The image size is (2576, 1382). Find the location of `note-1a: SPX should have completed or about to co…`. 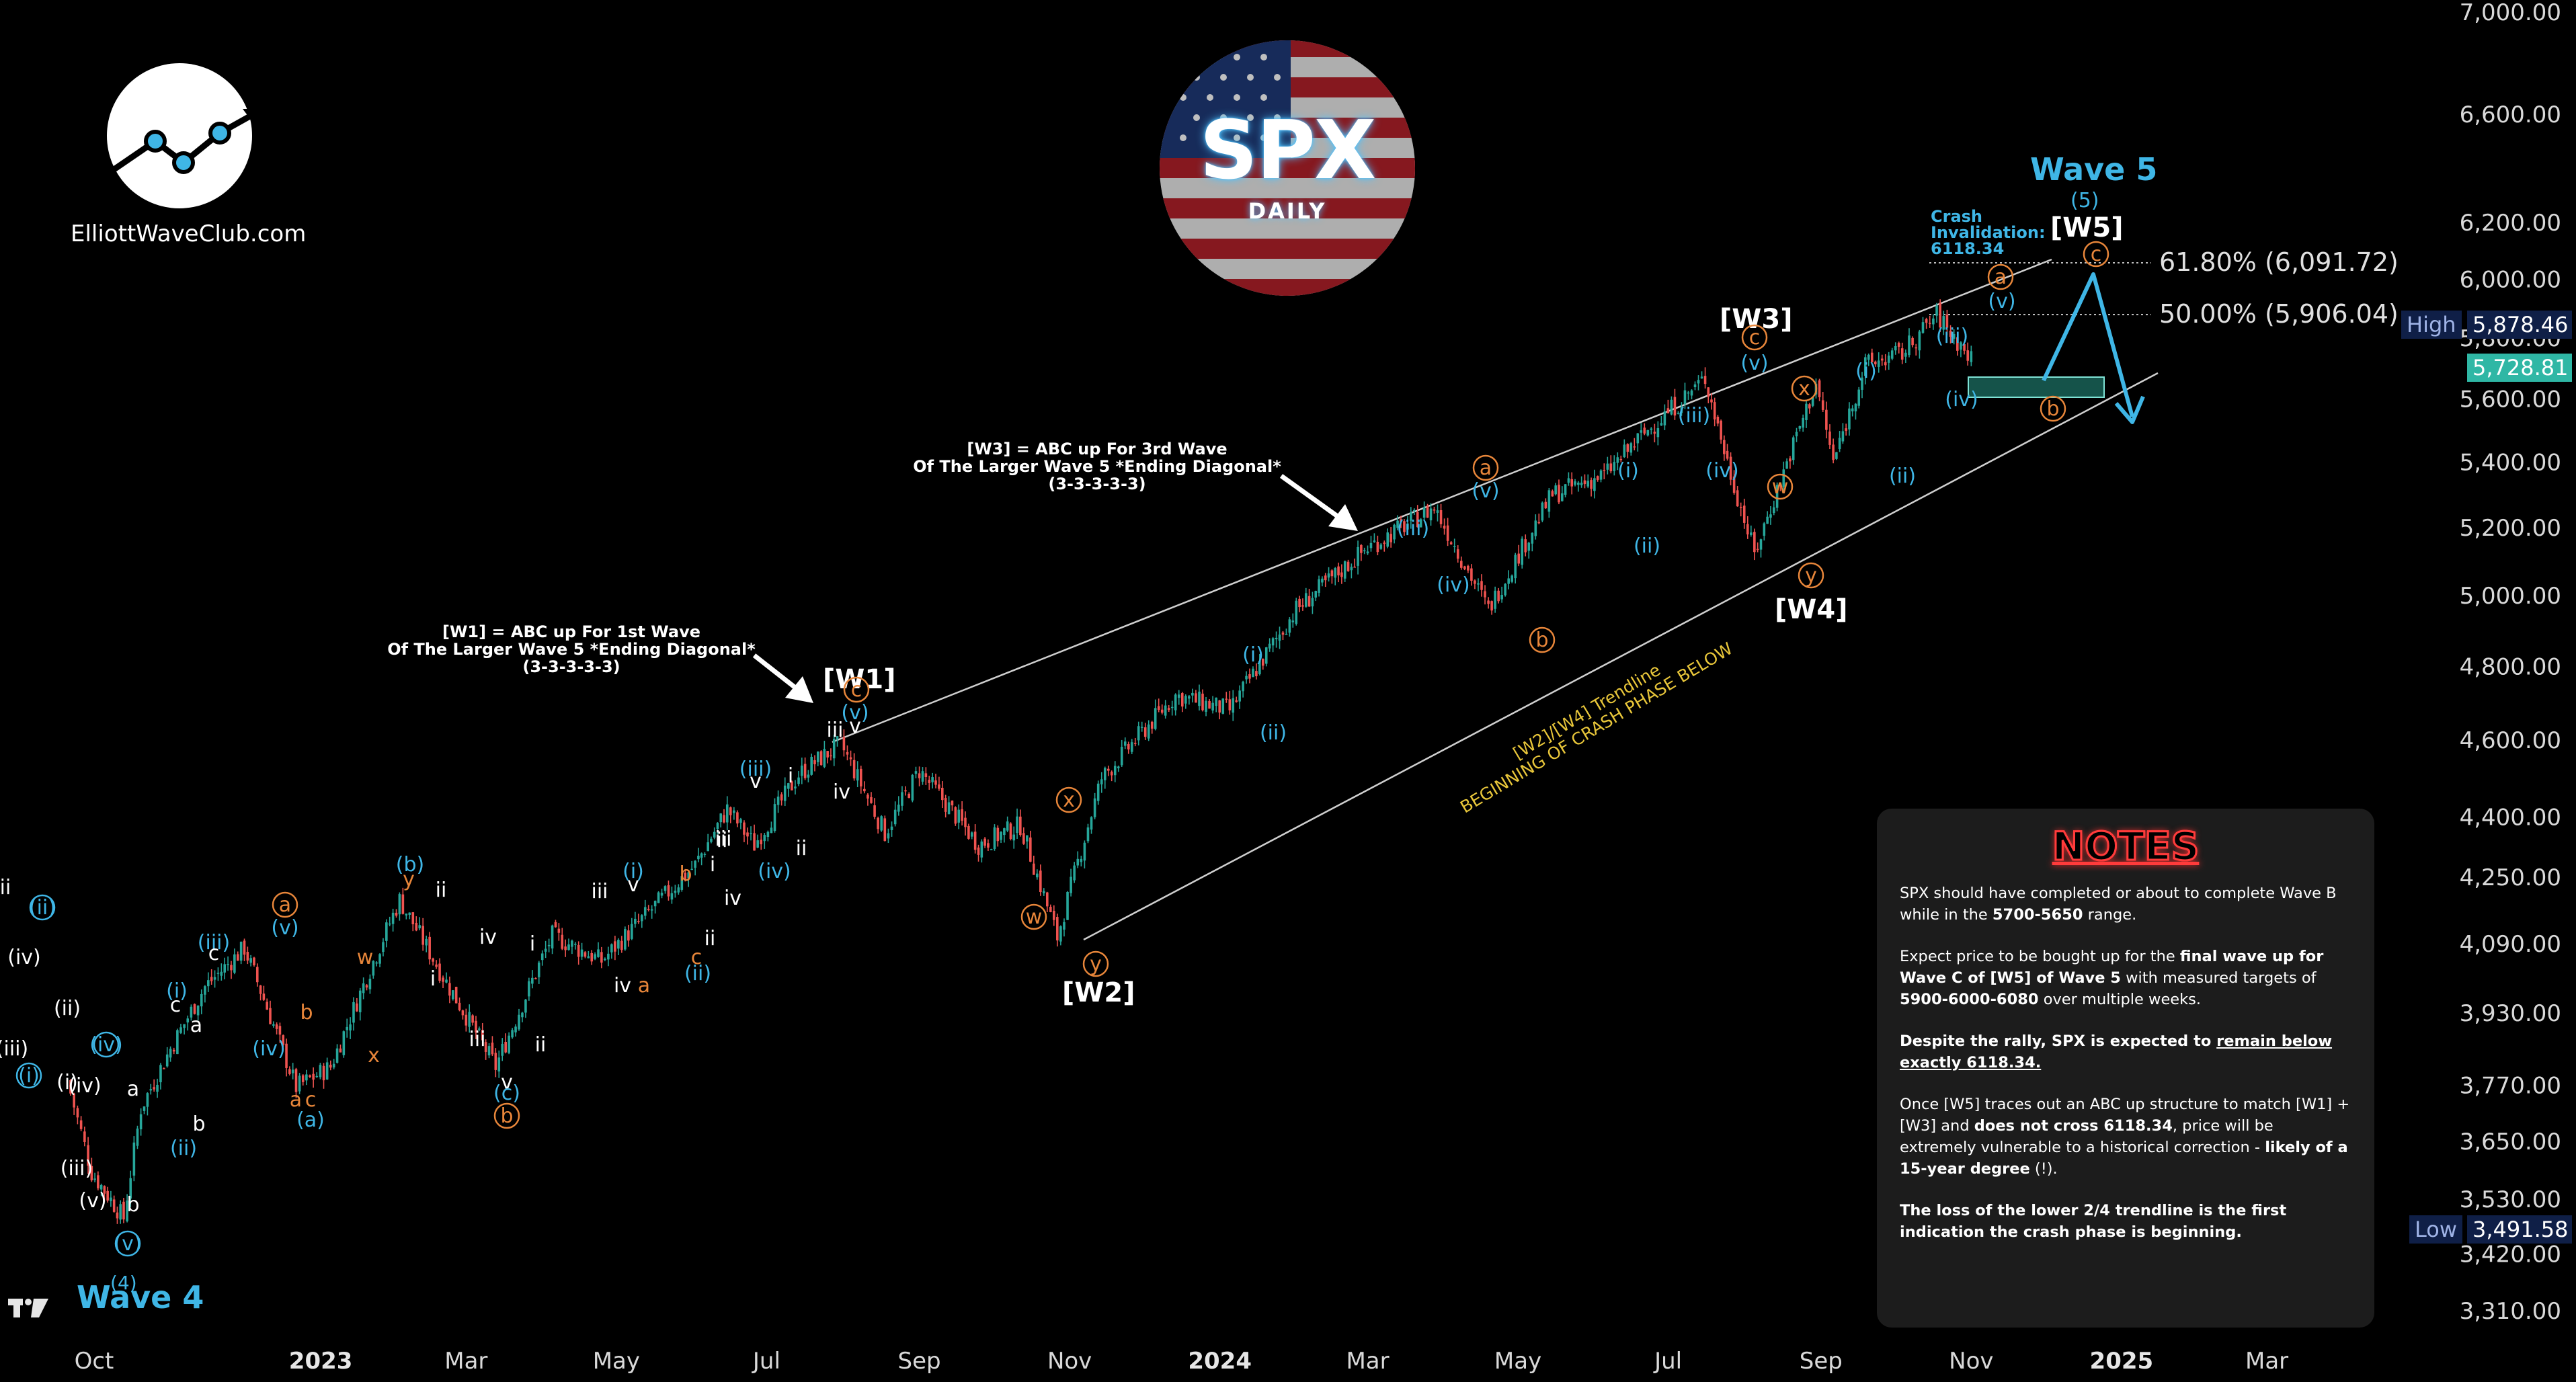

note-1a: SPX should have completed or about to co… is located at coordinates (2118, 905).